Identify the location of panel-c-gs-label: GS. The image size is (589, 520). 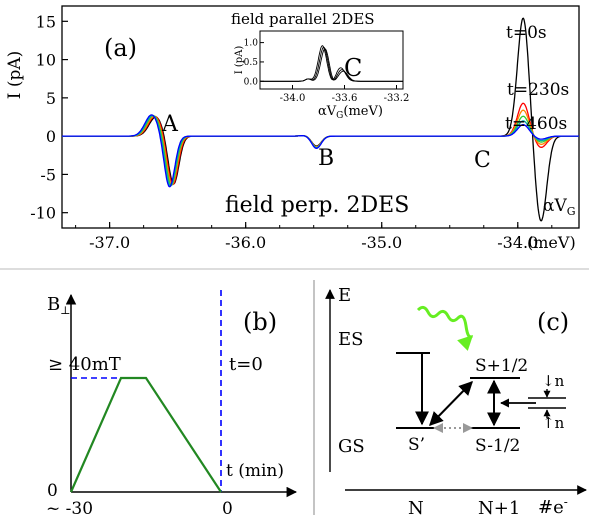
(351, 446).